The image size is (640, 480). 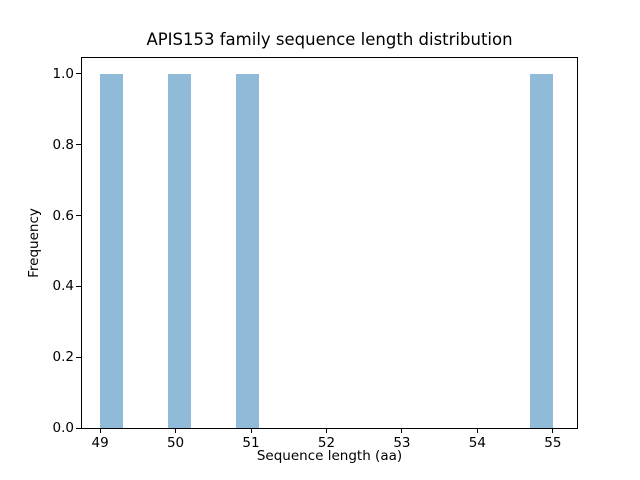 I want to click on x-axis-label: Sequence length (aa), so click(x=329, y=456).